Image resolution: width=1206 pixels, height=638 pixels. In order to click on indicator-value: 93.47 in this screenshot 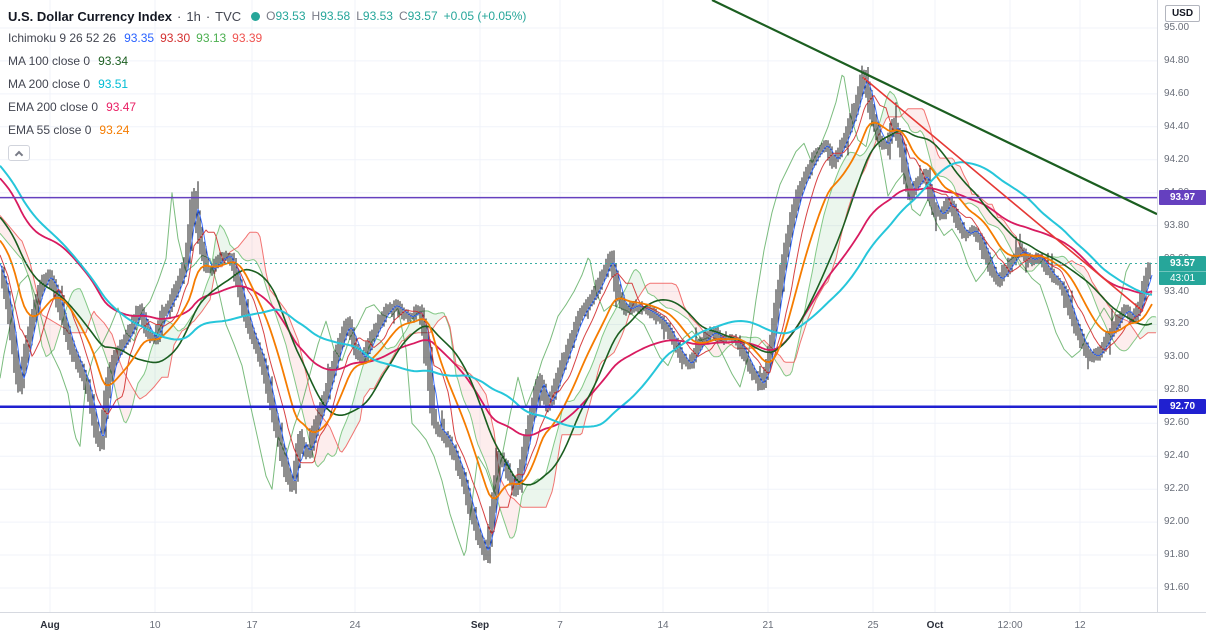, I will do `click(121, 106)`.